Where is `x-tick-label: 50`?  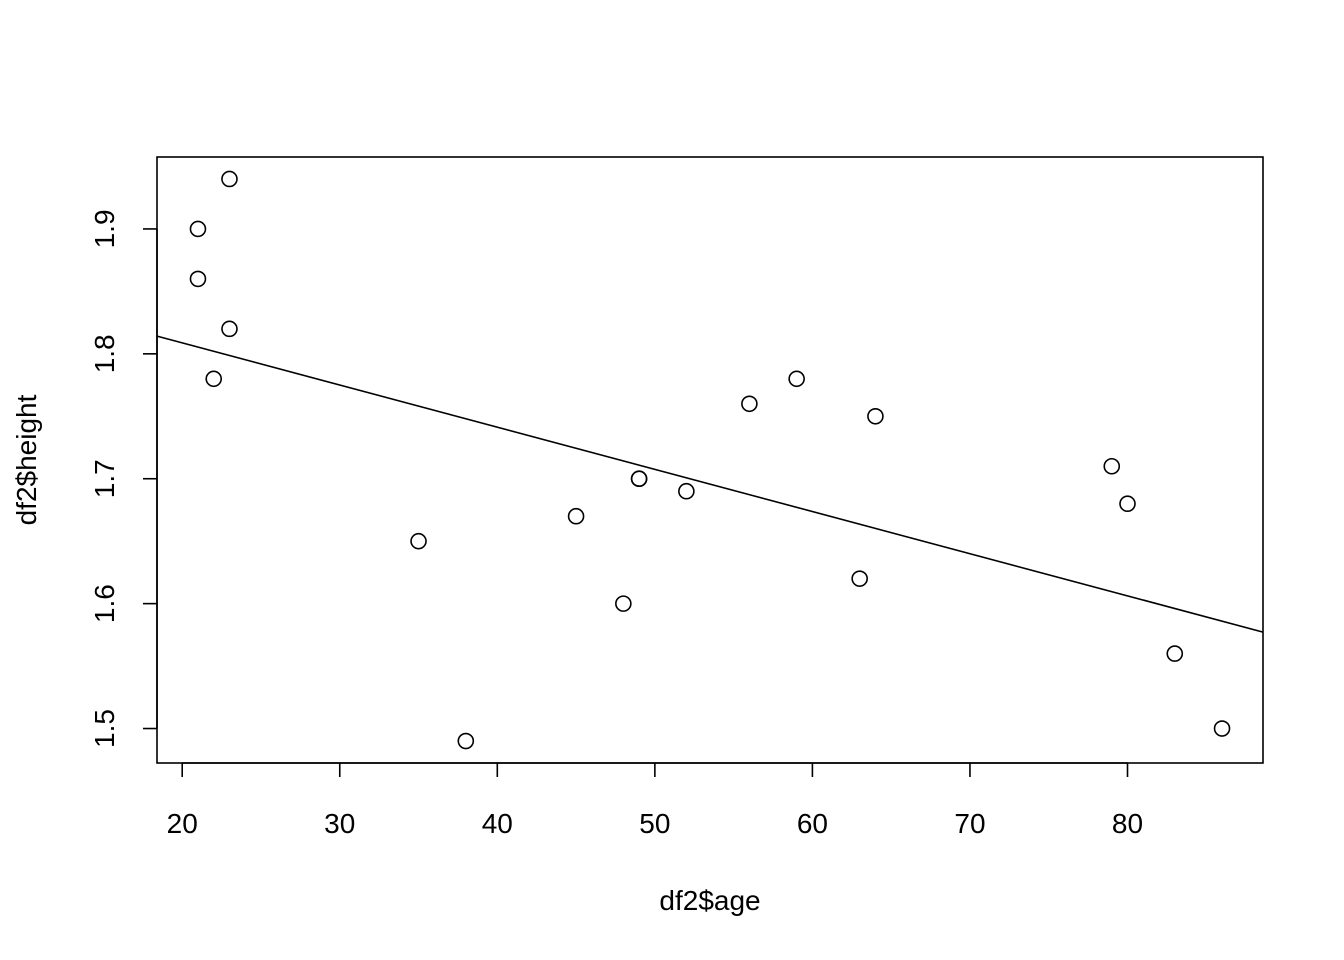 x-tick-label: 50 is located at coordinates (654, 823).